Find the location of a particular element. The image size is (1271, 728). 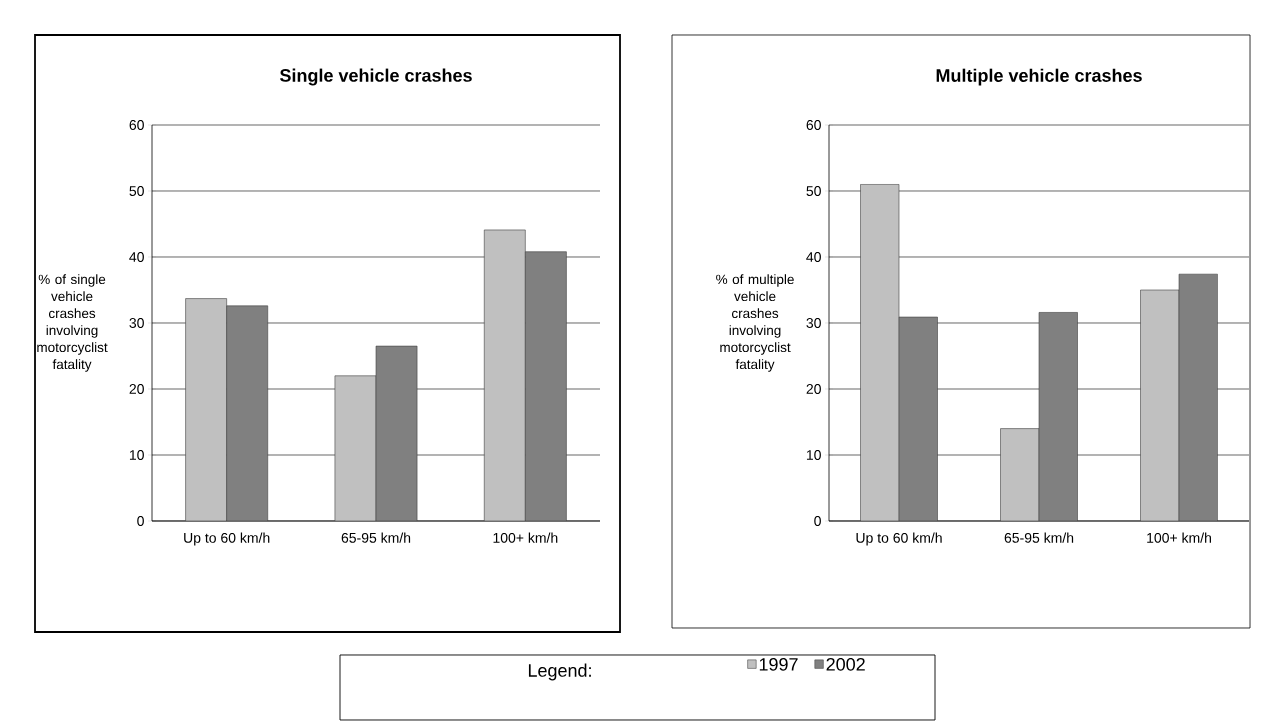

chart-title: Single vehicle crashes is located at coordinates (375, 77).